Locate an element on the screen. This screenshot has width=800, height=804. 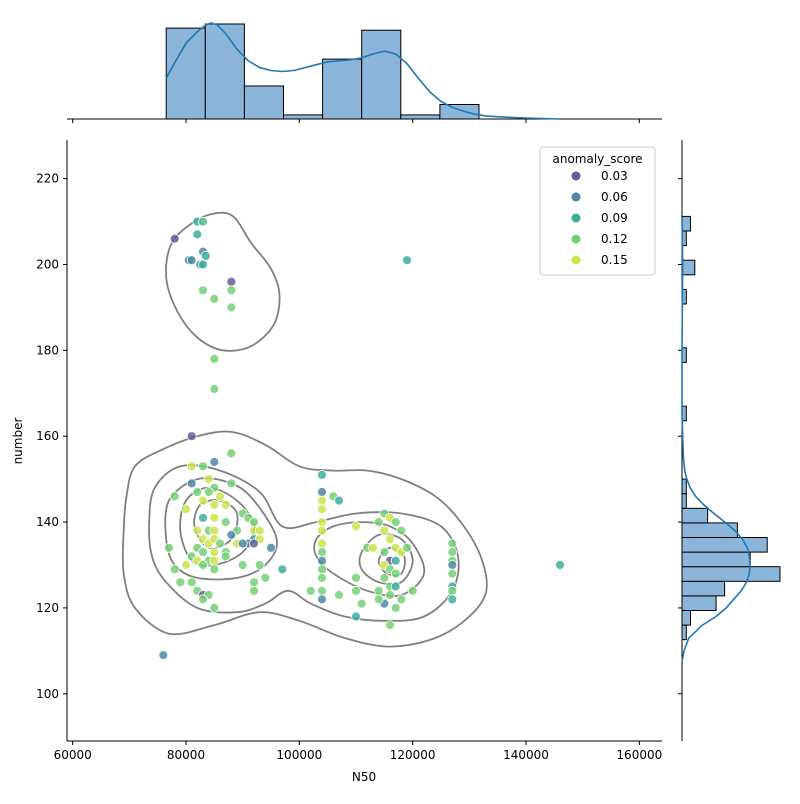
top-kde-line is located at coordinates (363, 71).